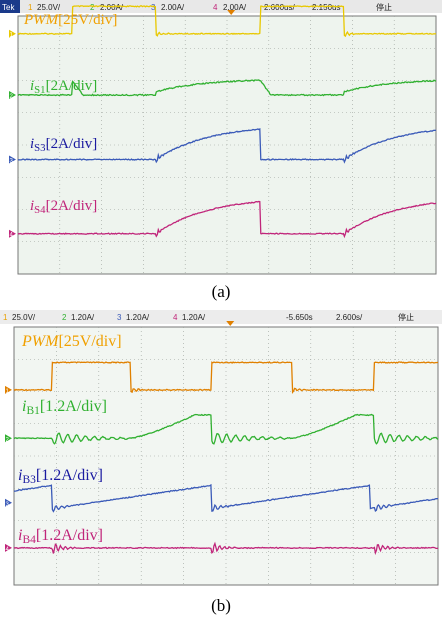  Describe the element at coordinates (235, 7) in the screenshot. I see `ch4-scale: 2.00A/` at that location.